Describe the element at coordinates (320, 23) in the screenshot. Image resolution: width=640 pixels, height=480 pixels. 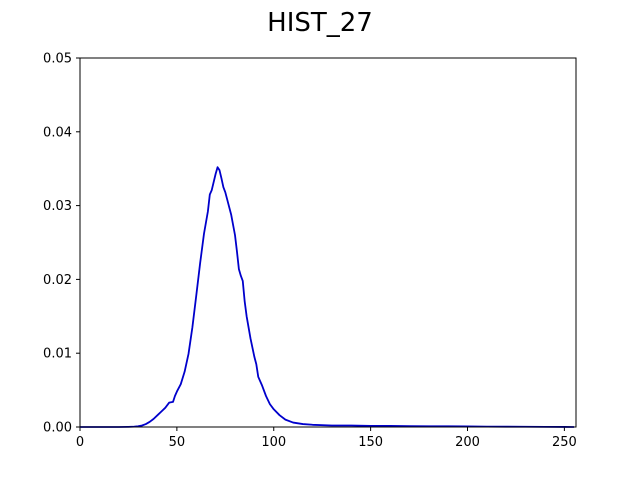
I see `chart-title: HIST_27` at that location.